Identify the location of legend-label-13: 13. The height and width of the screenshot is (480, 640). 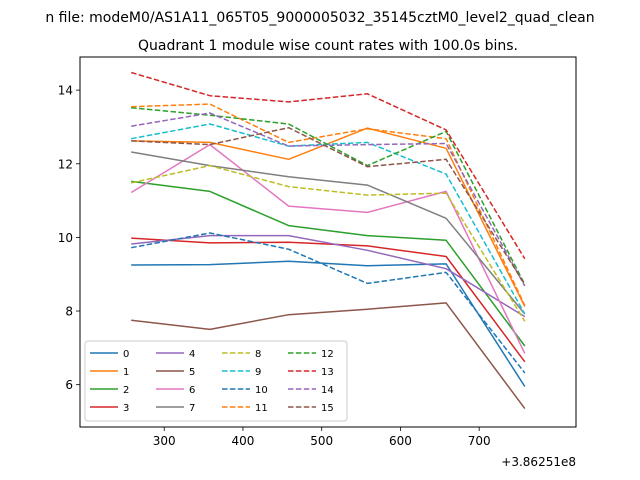
(327, 372).